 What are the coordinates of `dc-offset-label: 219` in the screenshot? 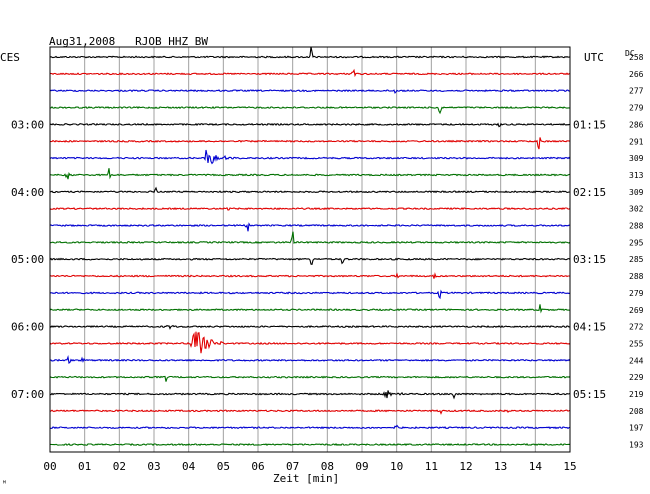 It's located at (636, 394).